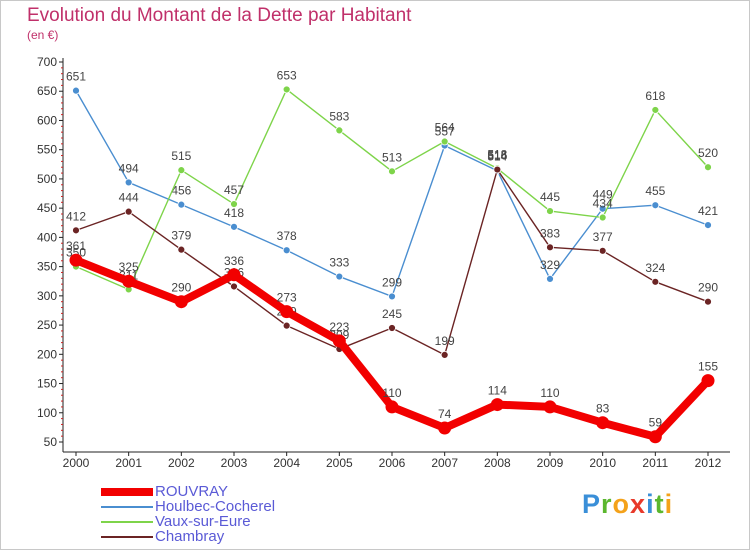 The width and height of the screenshot is (750, 551). I want to click on legend-item: Houlbec-Cocherel, so click(188, 506).